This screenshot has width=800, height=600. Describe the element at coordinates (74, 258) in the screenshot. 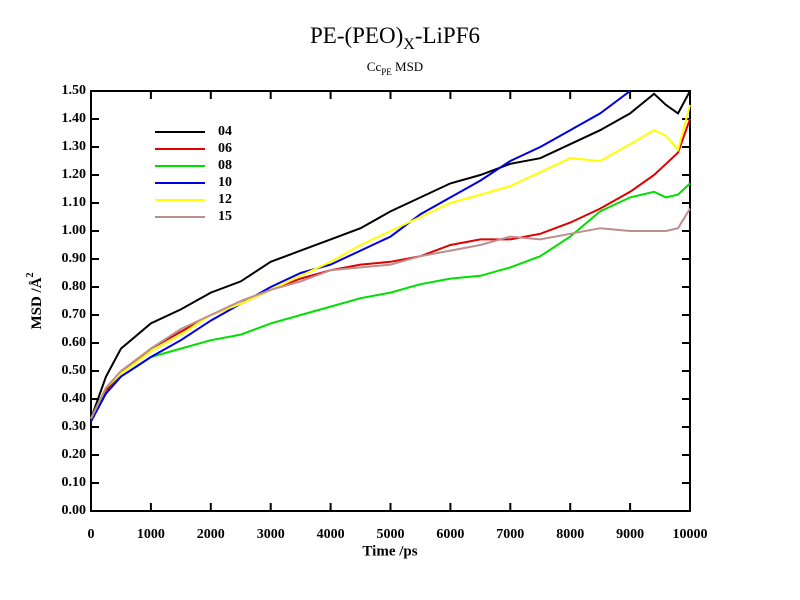

I see `y-tick-label: 0.90` at that location.